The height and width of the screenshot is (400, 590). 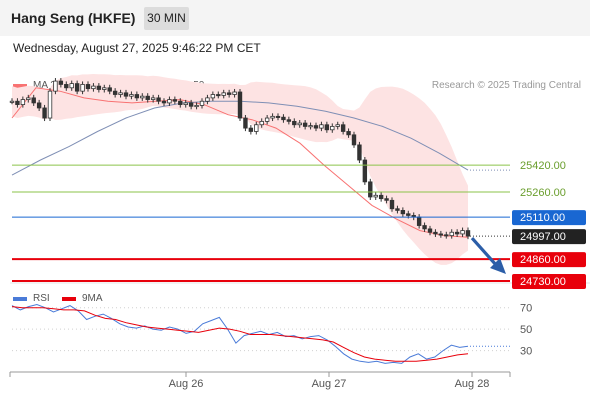 I want to click on support-label: 24860.00, so click(x=543, y=260).